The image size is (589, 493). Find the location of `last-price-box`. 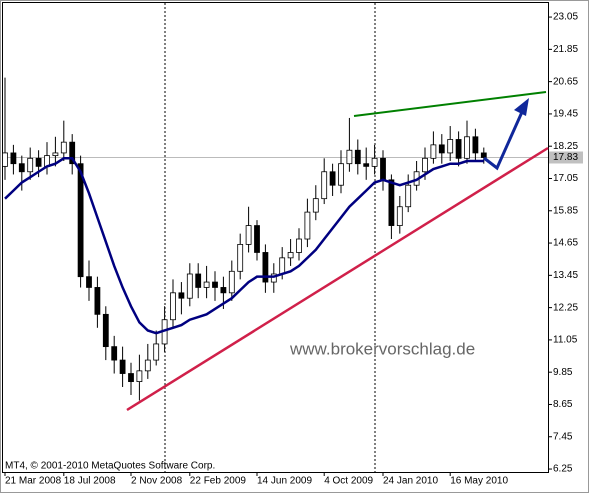

last-price-box is located at coordinates (566, 157).